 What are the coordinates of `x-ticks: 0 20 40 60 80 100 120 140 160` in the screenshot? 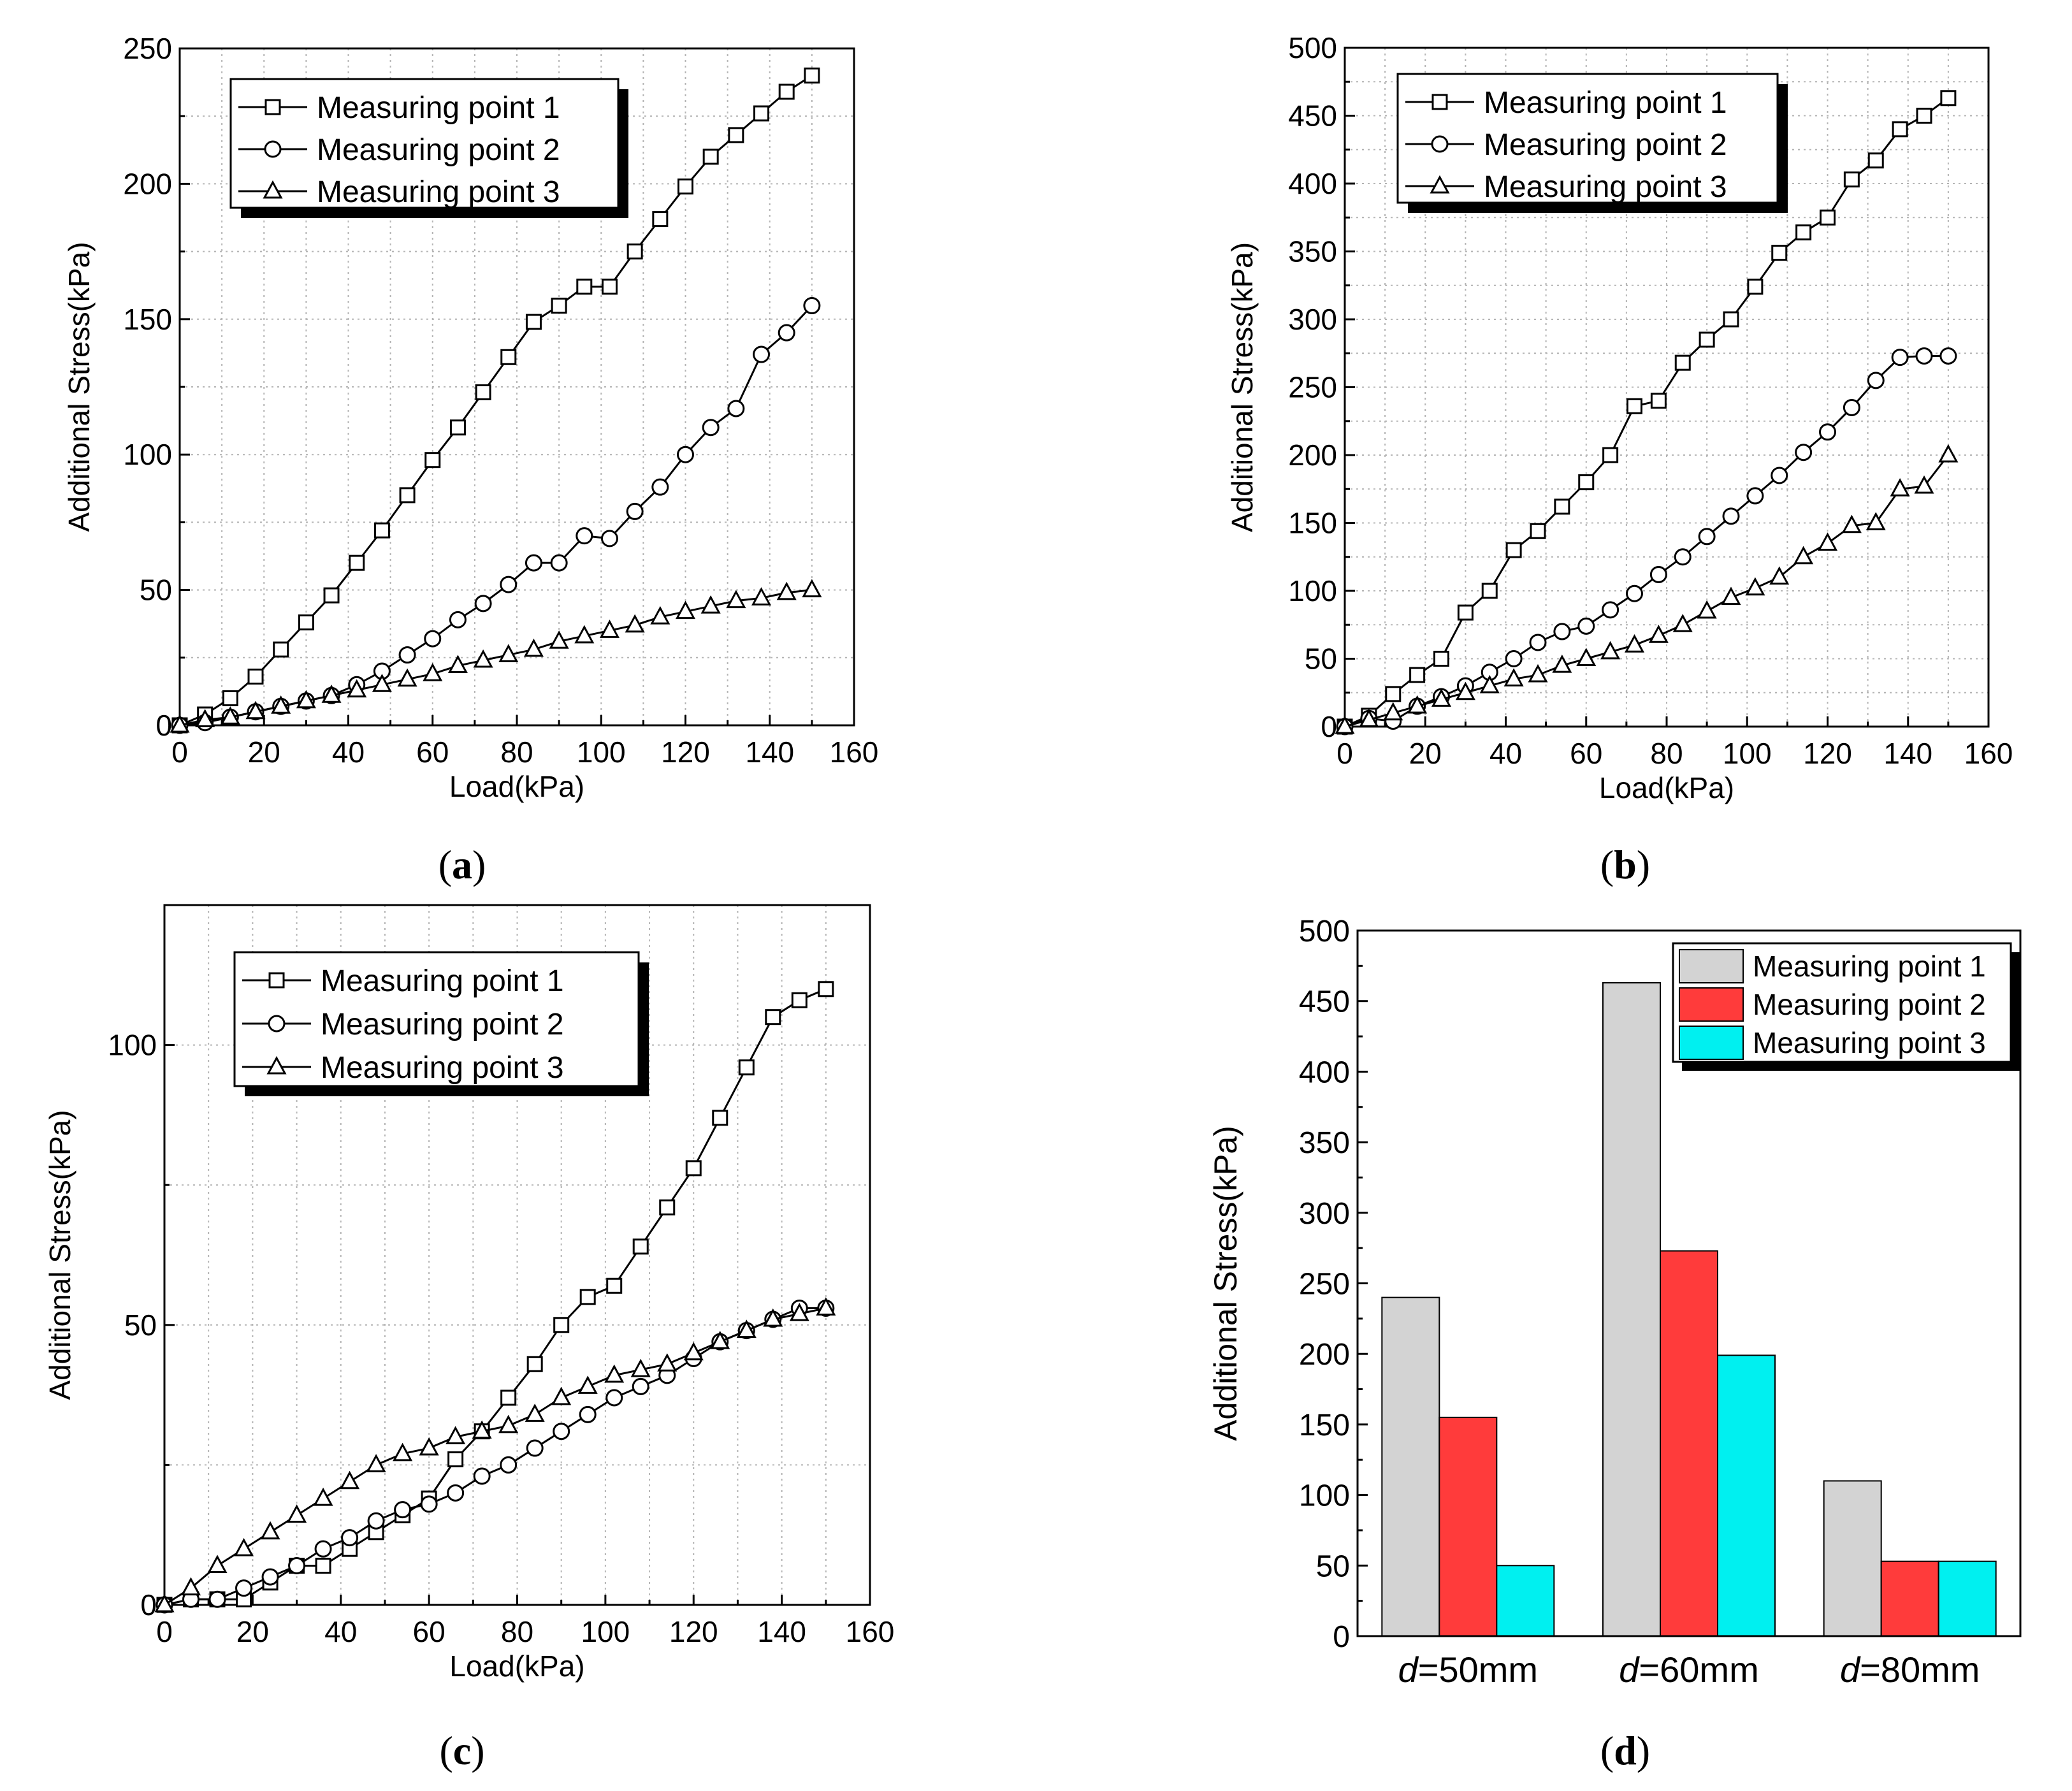 It's located at (1675, 743).